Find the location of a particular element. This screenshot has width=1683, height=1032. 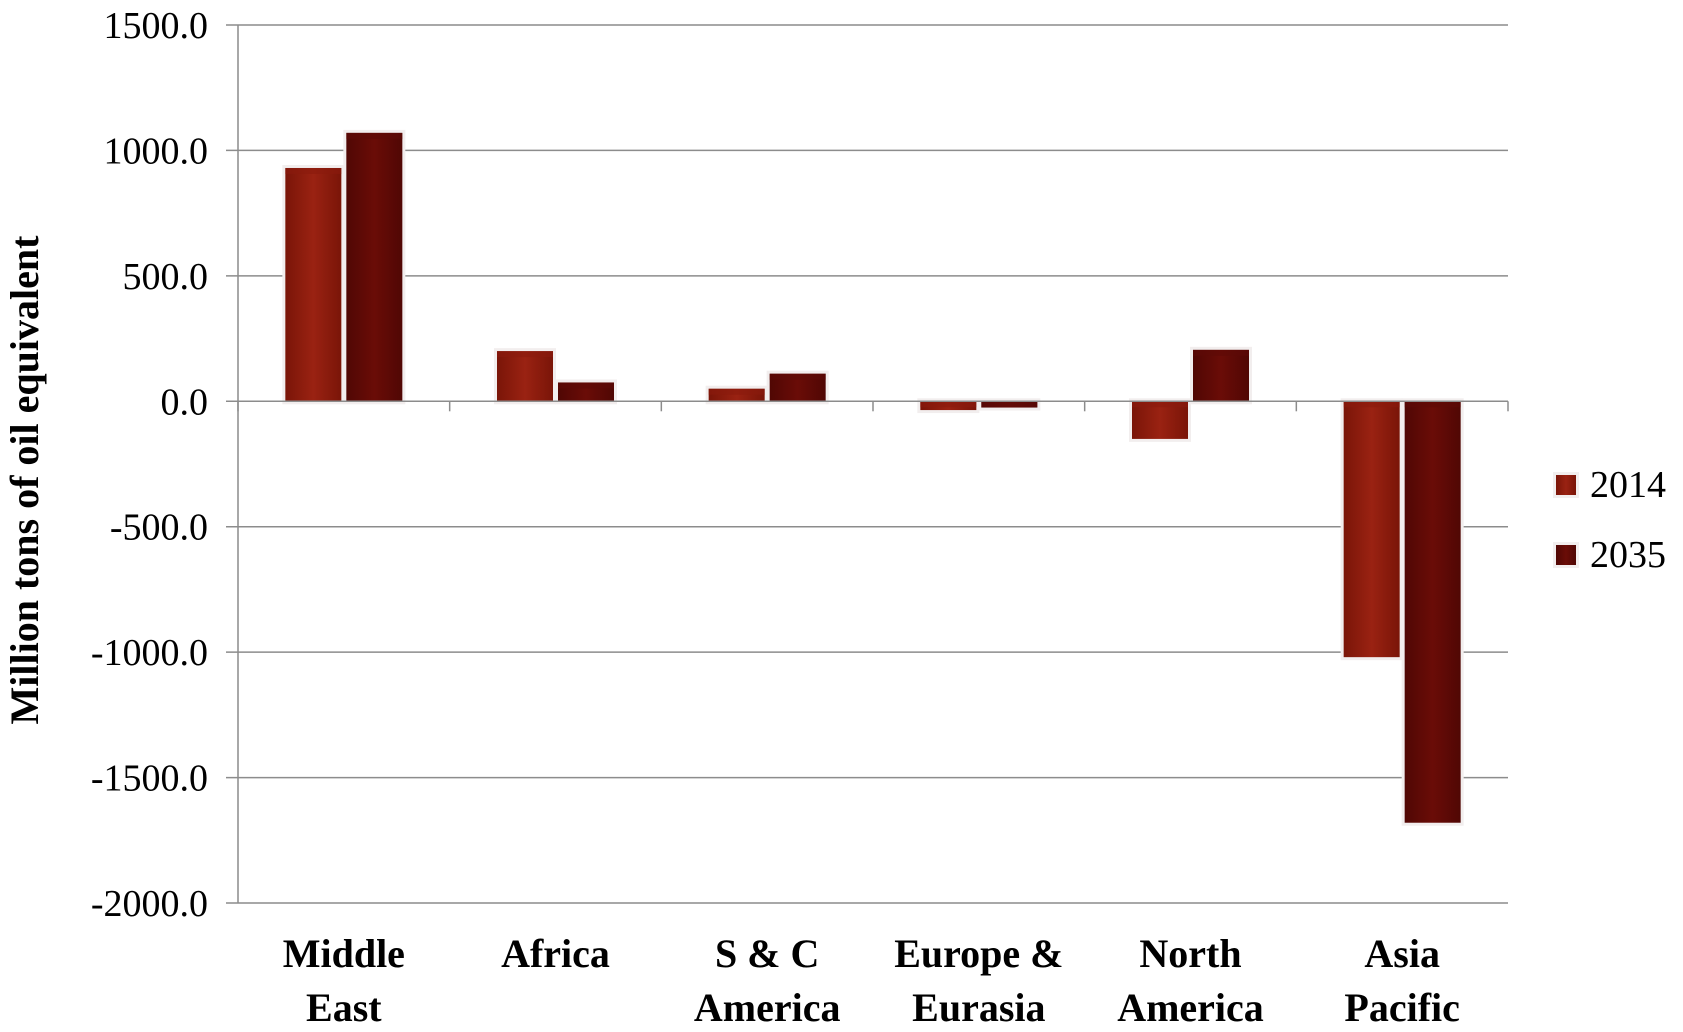

legend-label: 2035 is located at coordinates (1628, 555).